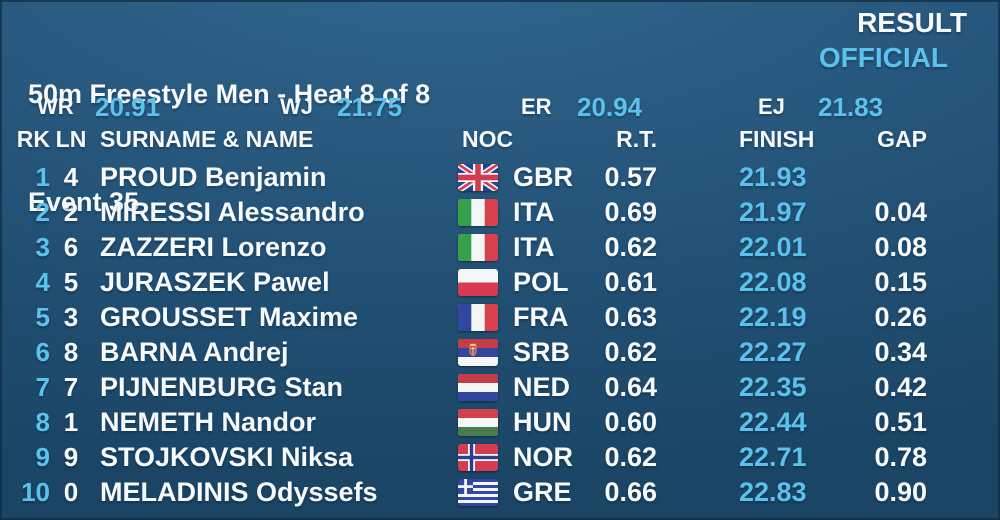  I want to click on col-header-lane: LN, so click(71, 139).